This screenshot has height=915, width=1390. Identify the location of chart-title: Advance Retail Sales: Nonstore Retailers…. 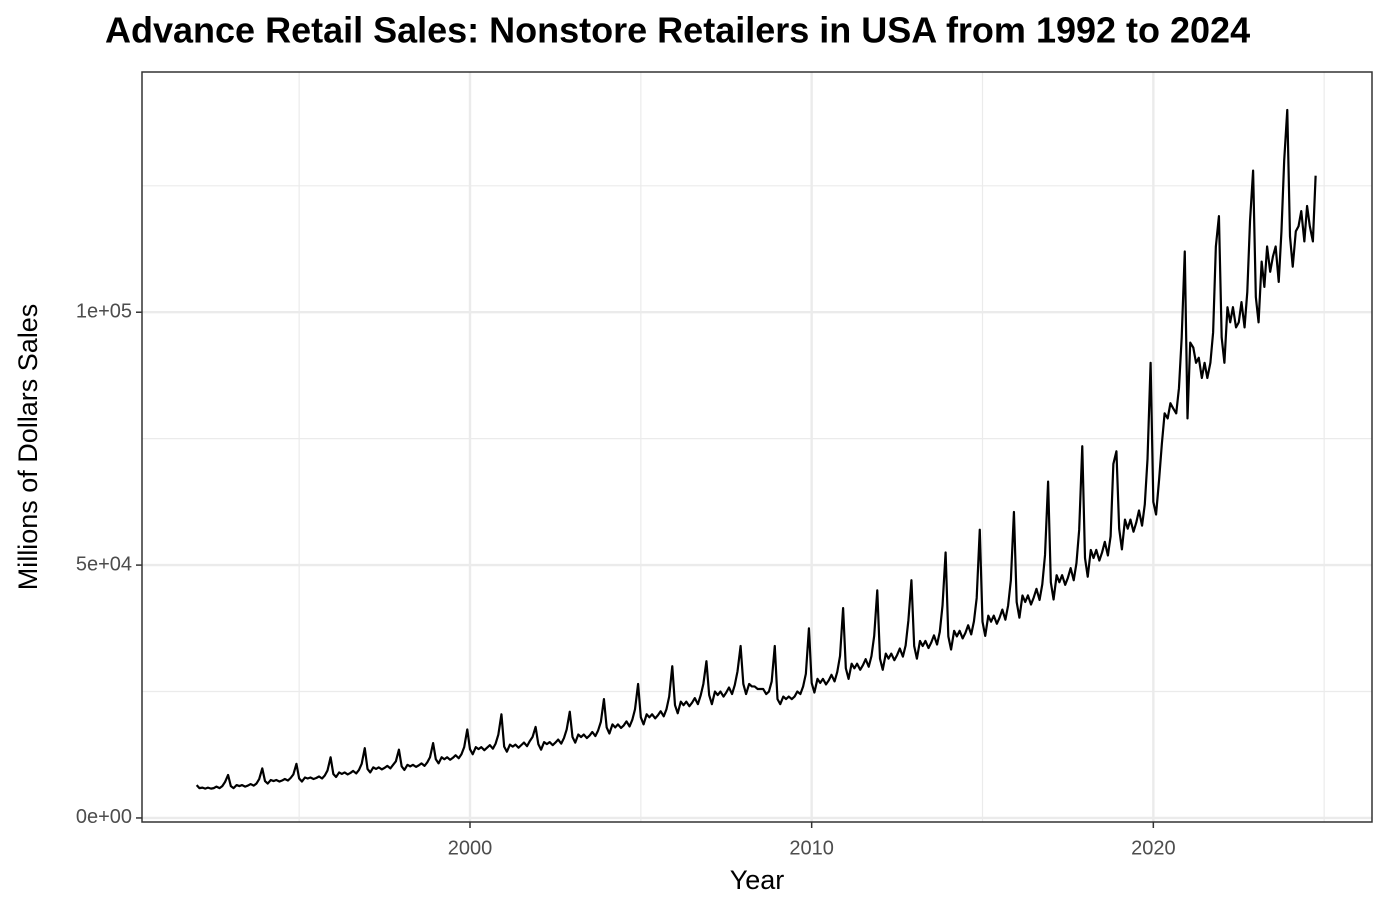
(677, 30).